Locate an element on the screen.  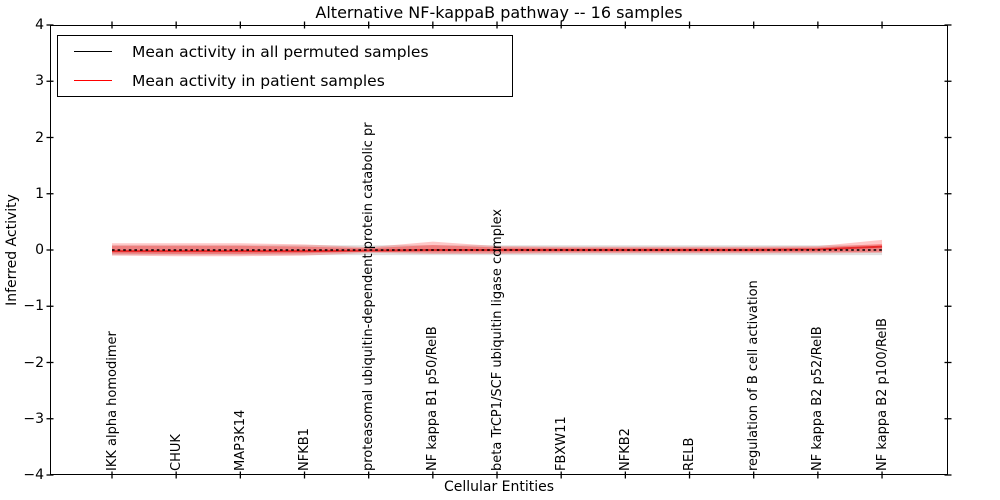
x-category-label: NF kappa B2 p100/RelB is located at coordinates (882, 394).